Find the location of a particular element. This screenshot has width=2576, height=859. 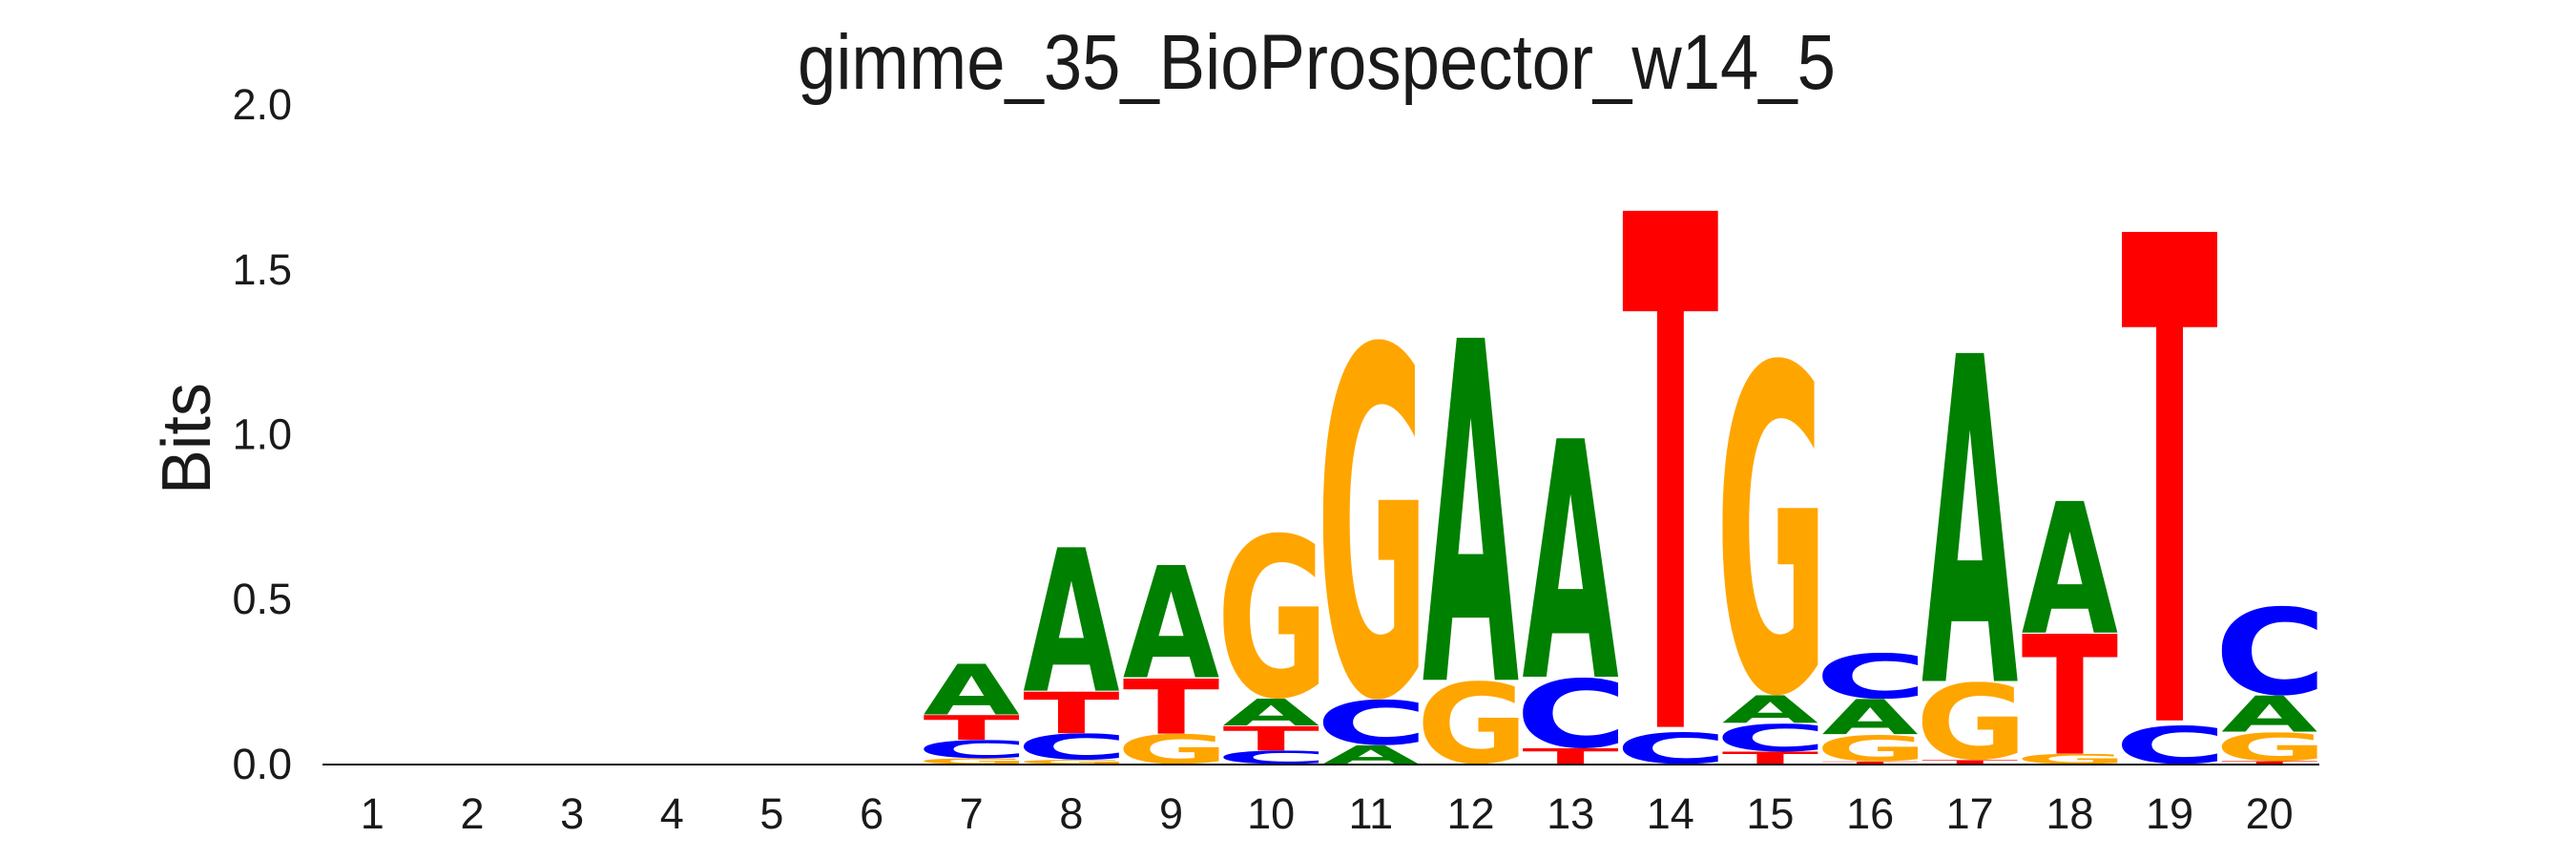

svg-text: 5 is located at coordinates (771, 813).